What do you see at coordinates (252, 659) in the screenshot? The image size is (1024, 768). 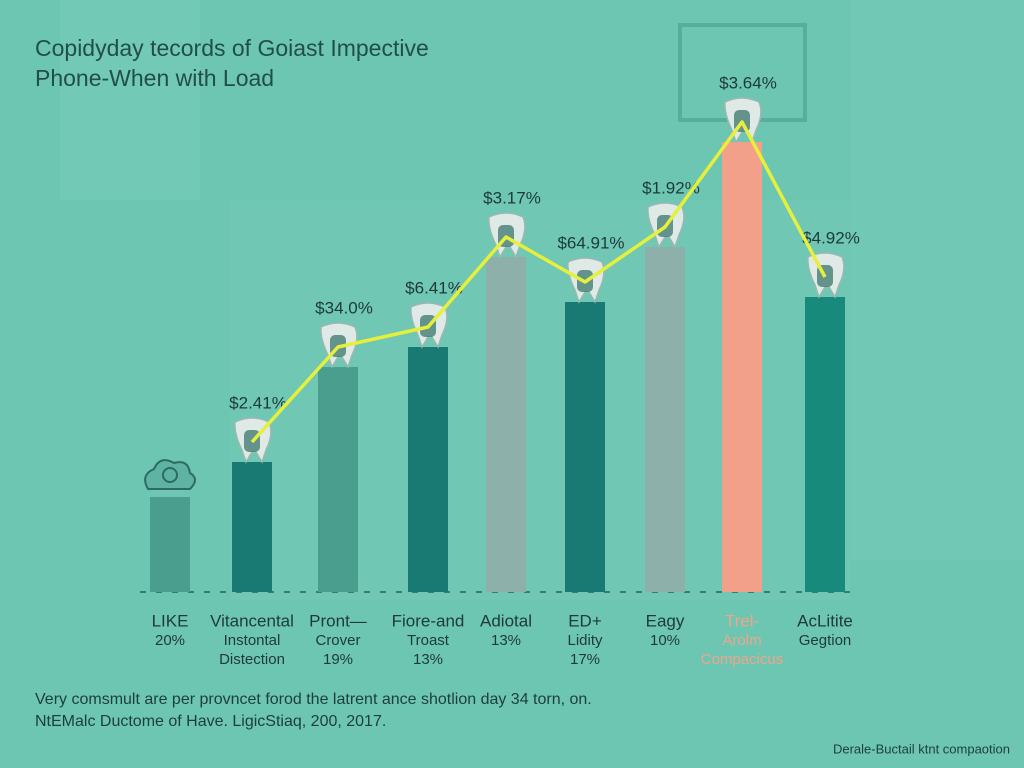 I see `x-tick-label: Distection` at bounding box center [252, 659].